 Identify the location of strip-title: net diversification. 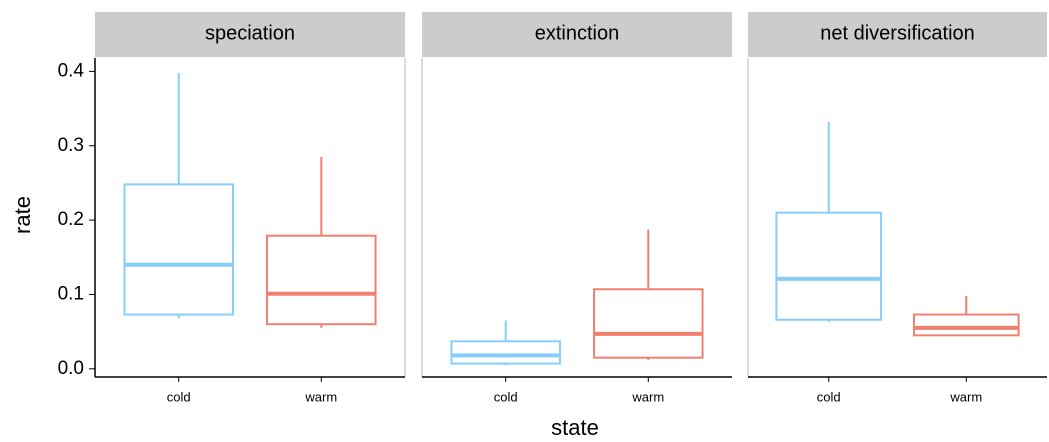
(897, 33).